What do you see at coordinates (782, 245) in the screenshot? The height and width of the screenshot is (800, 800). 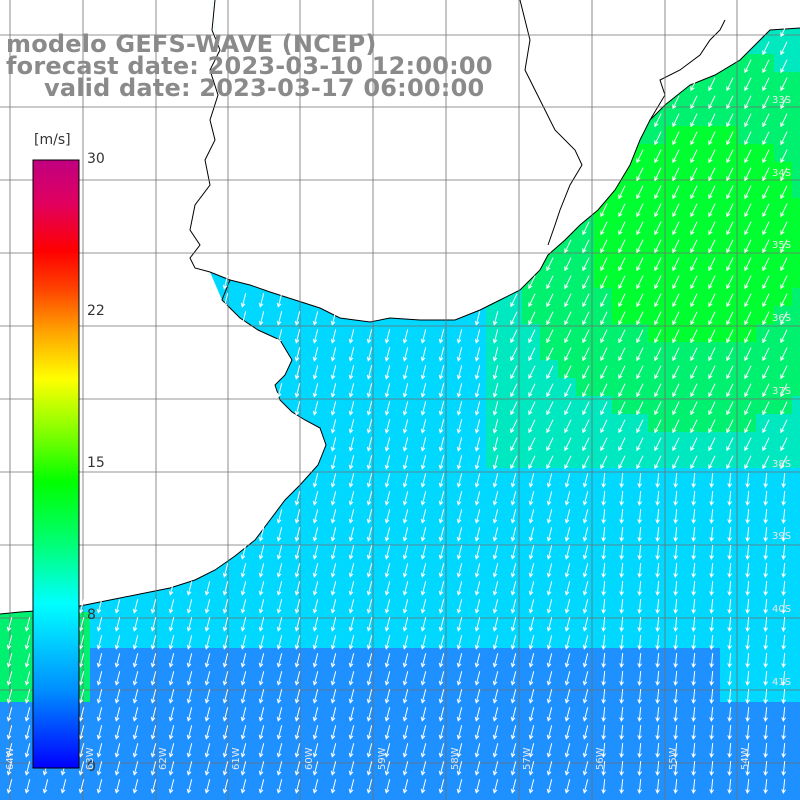 I see `lat-label: 35S` at bounding box center [782, 245].